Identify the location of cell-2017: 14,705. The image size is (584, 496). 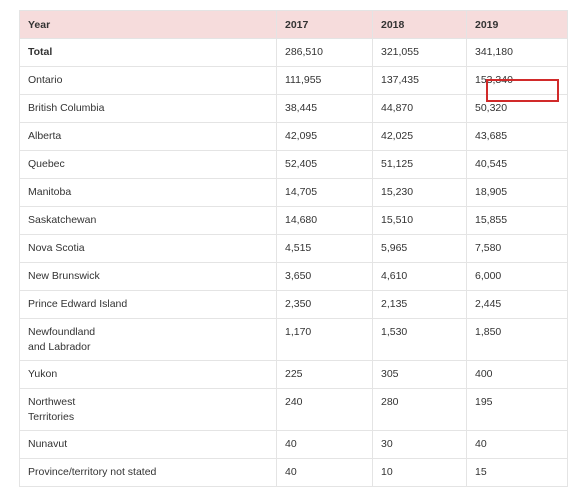
(324, 192).